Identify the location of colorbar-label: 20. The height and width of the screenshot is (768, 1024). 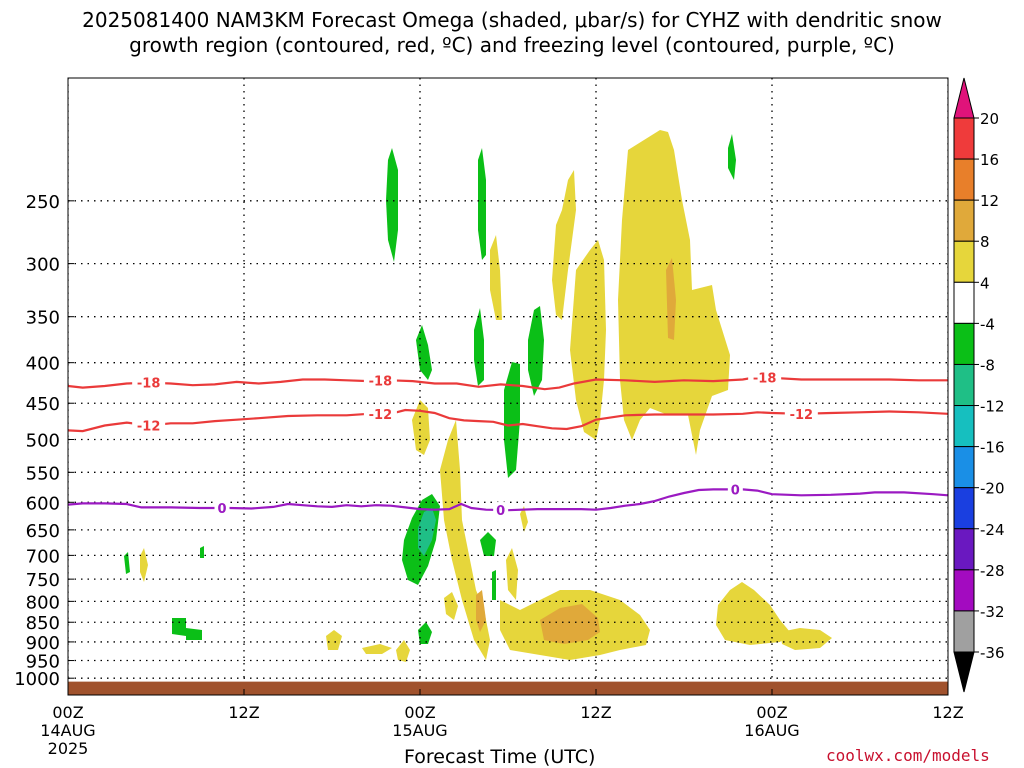
(989, 119).